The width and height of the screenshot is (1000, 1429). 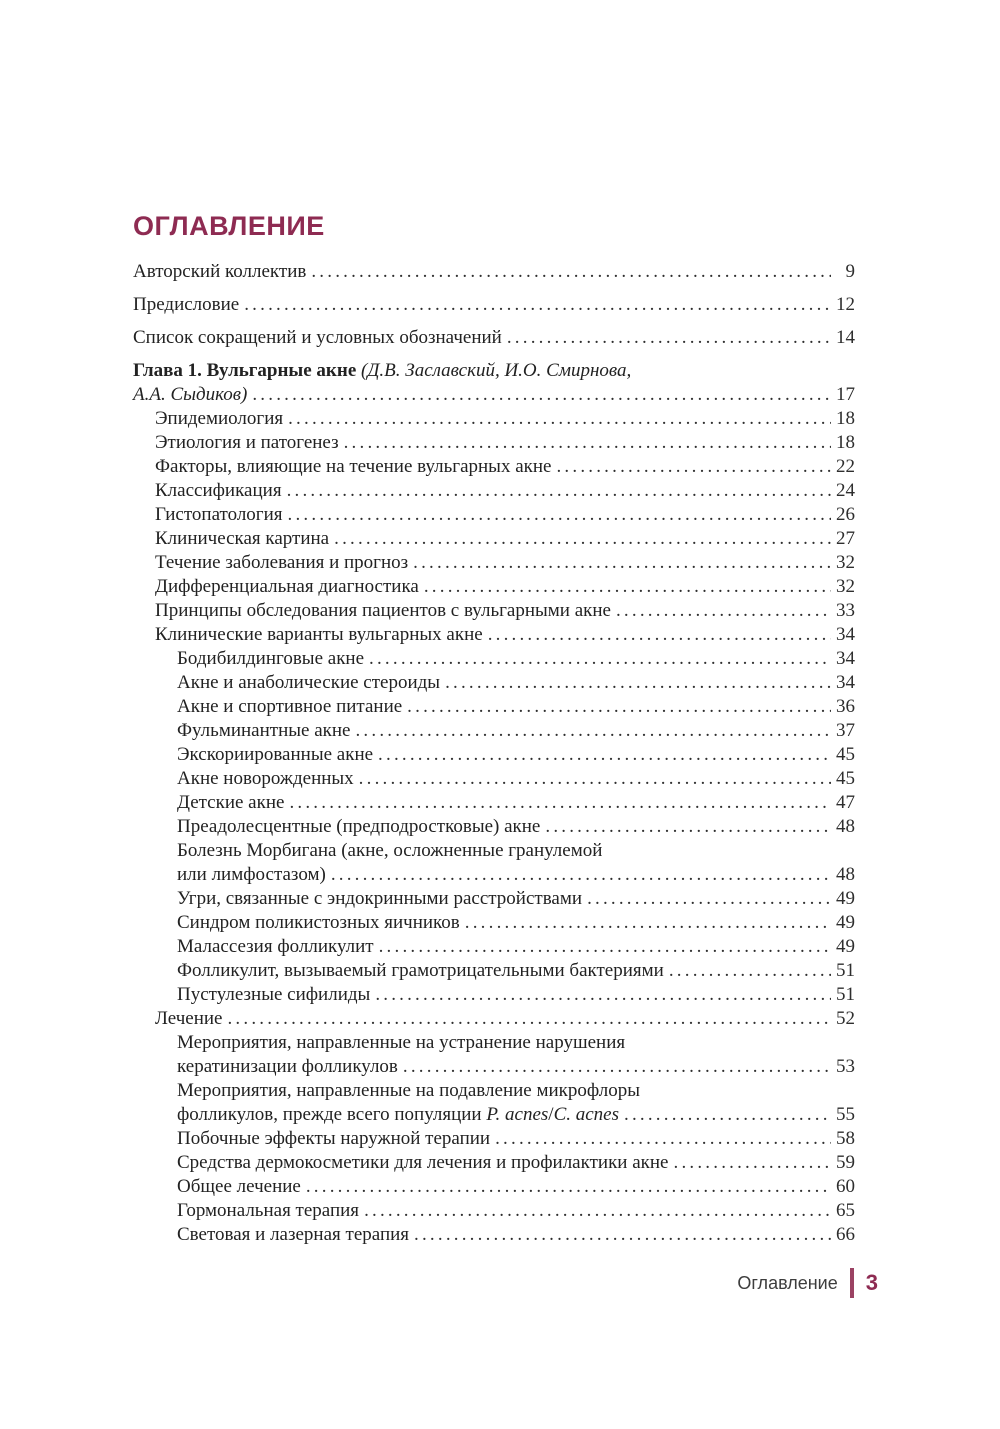 I want to click on toc-entry-text: или лимфостазом), so click(x=251, y=874).